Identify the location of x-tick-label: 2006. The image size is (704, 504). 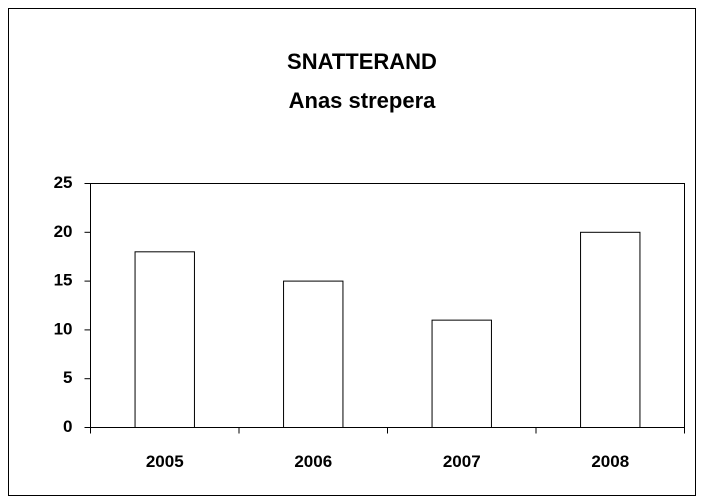
(313, 461).